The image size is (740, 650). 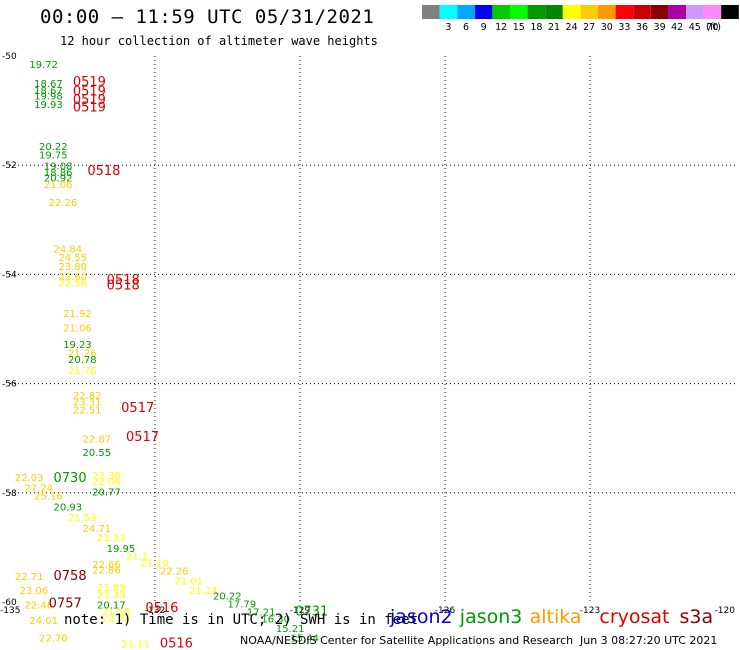 I want to click on mission-name-cryosat: cryosat, so click(x=634, y=617).